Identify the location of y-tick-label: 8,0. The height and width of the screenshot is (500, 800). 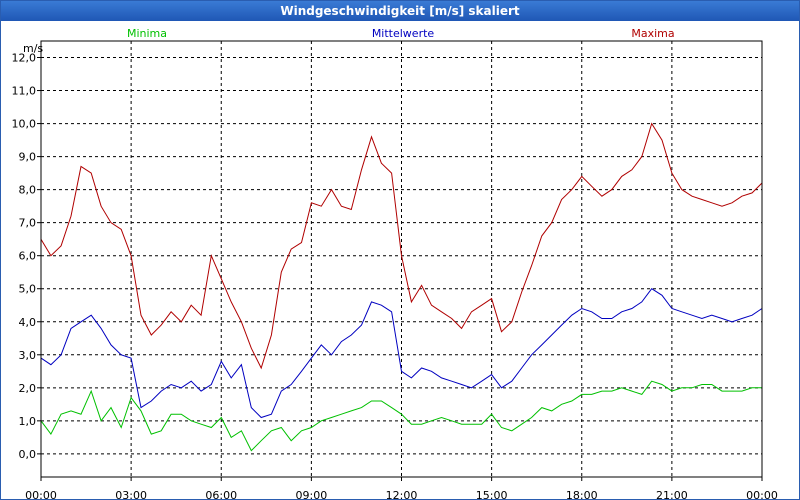
(28, 190).